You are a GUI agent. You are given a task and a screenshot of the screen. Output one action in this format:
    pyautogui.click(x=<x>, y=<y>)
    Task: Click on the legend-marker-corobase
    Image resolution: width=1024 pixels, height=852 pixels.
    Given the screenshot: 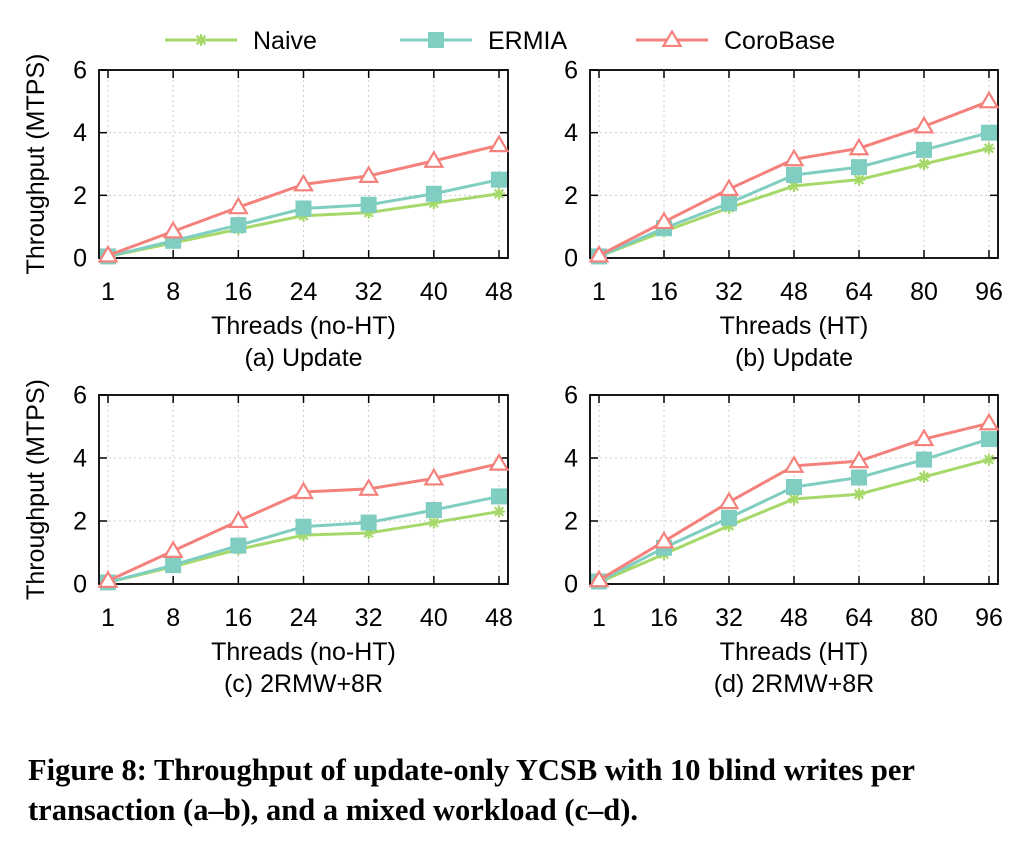 What is the action you would take?
    pyautogui.click(x=672, y=38)
    